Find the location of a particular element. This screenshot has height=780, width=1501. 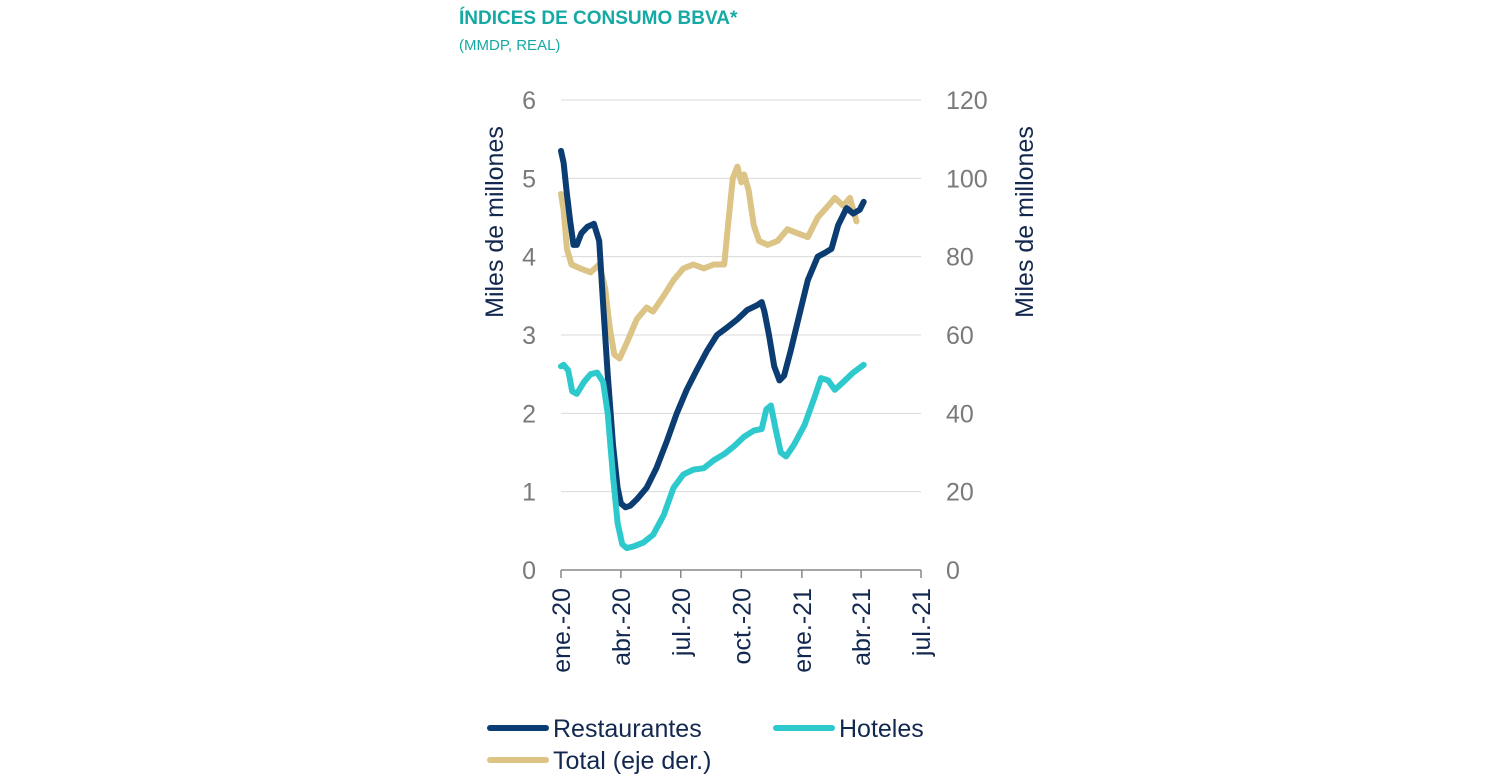

x-tick-label: jul.-21 is located at coordinates (922, 622).